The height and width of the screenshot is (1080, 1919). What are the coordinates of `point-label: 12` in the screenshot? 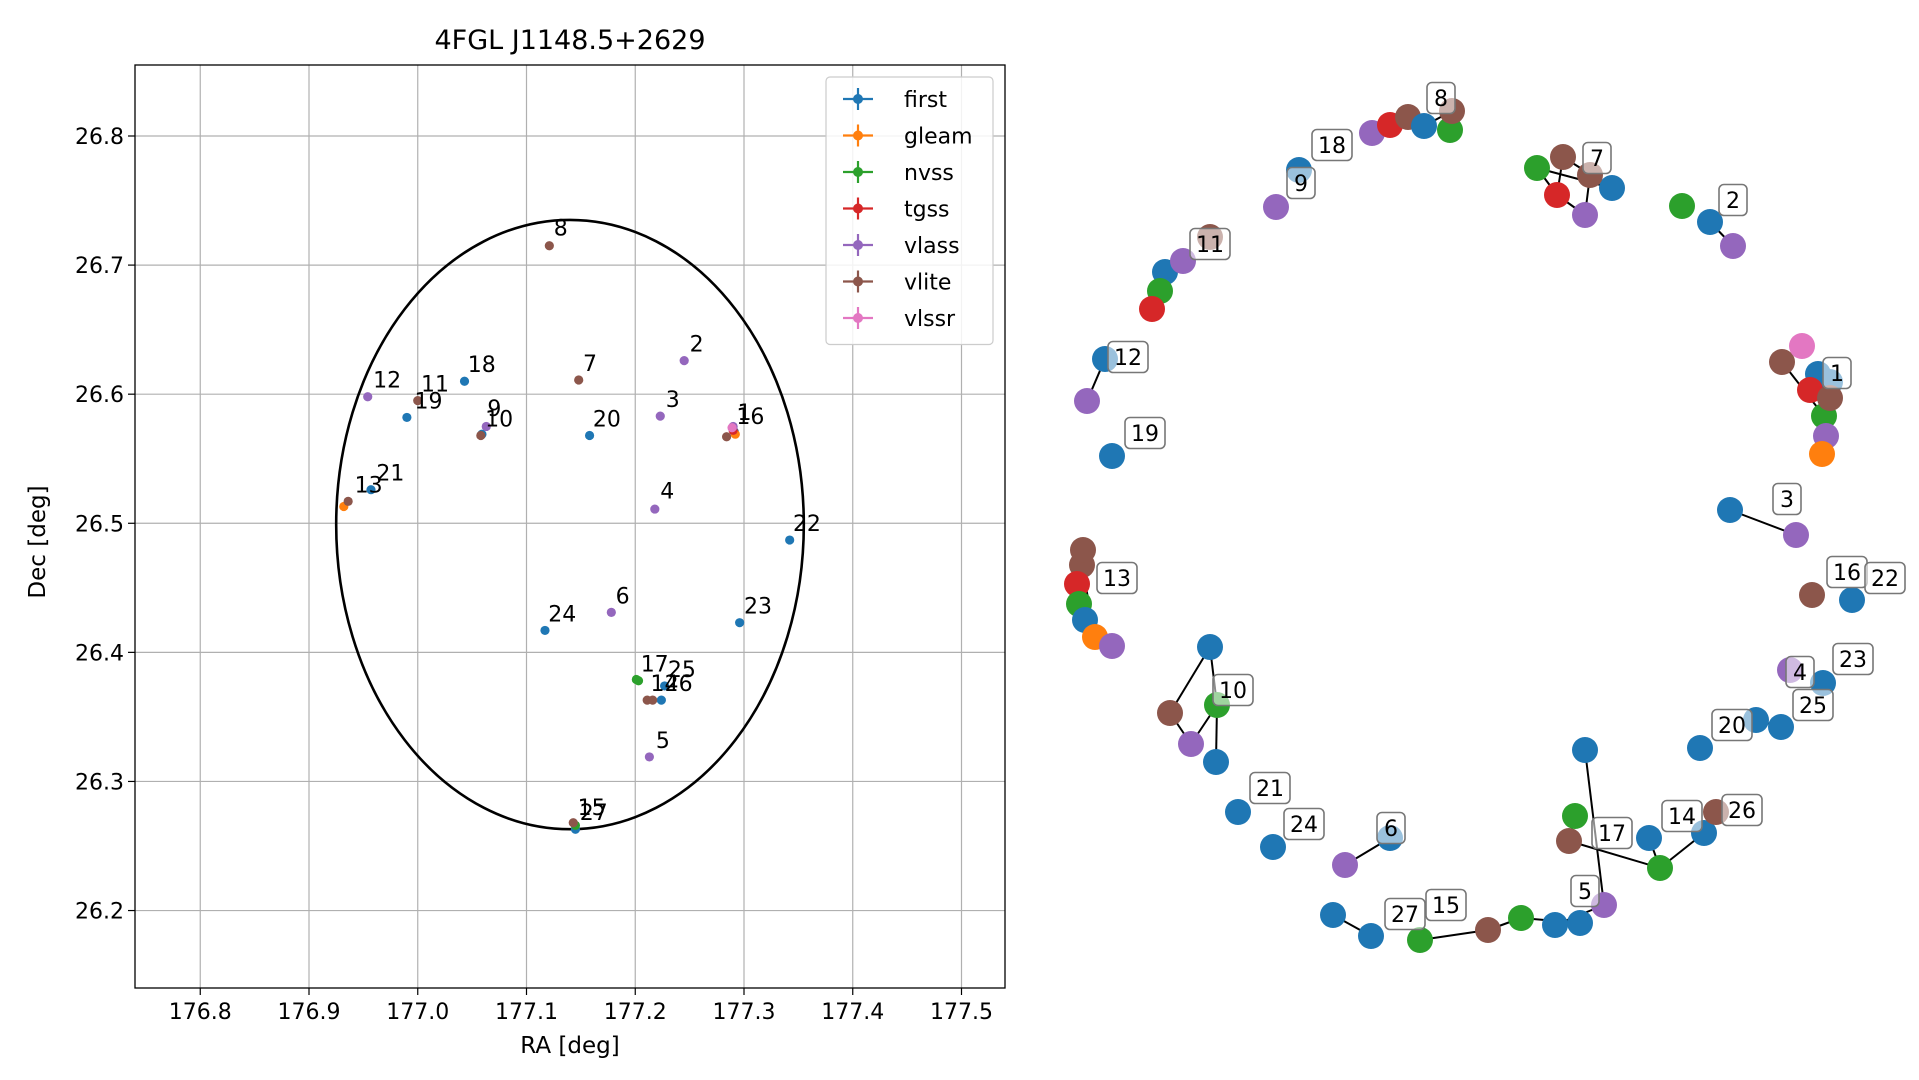 It's located at (387, 381).